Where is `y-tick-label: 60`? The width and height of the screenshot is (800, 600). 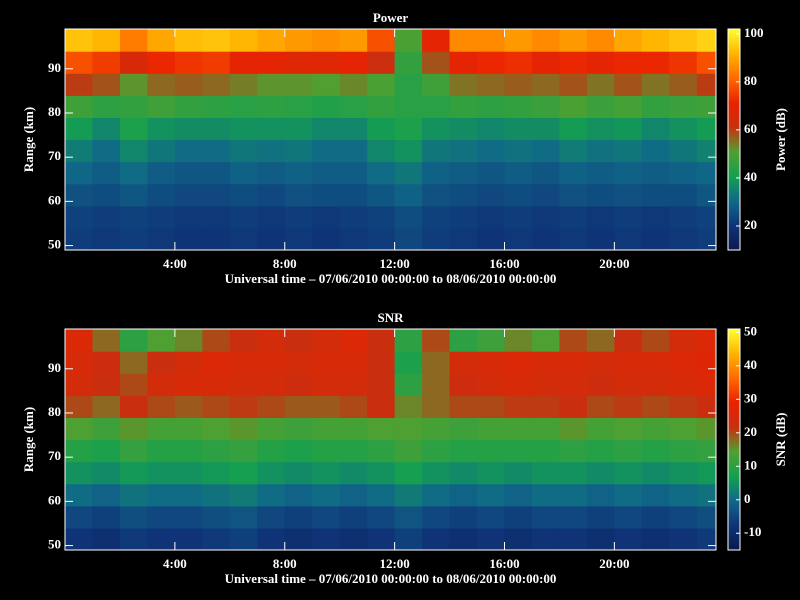
y-tick-label: 60 is located at coordinates (54, 499).